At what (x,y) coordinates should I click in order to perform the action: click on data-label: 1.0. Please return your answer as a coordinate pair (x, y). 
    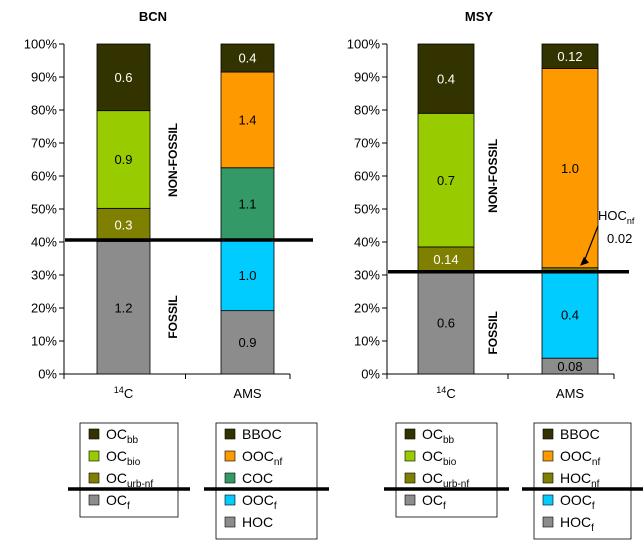
    Looking at the image, I should click on (570, 168).